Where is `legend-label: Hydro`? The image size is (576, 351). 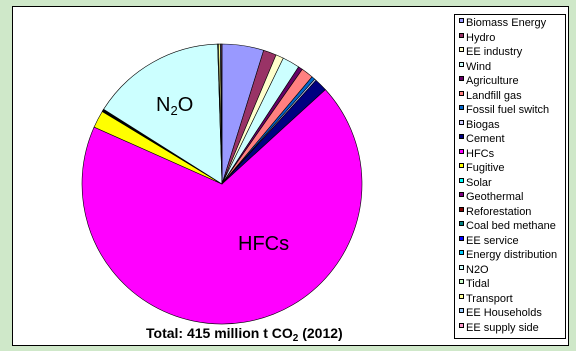 legend-label: Hydro is located at coordinates (481, 37).